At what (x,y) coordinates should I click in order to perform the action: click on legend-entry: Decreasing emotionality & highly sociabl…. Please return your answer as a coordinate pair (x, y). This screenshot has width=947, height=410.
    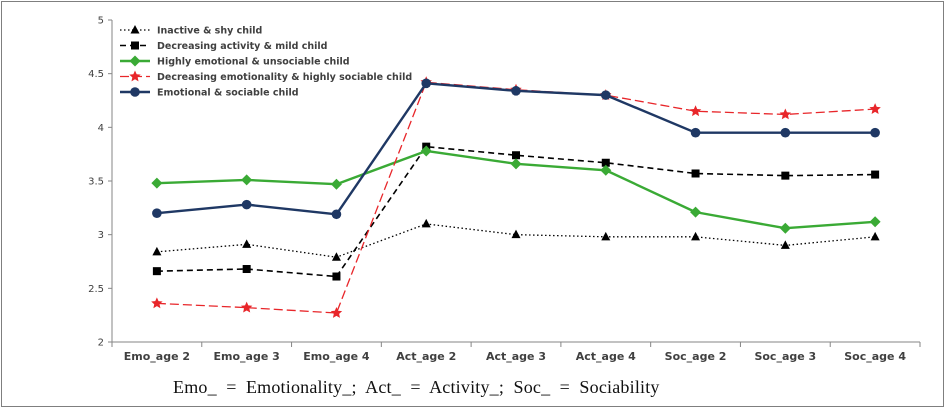
    Looking at the image, I should click on (266, 76).